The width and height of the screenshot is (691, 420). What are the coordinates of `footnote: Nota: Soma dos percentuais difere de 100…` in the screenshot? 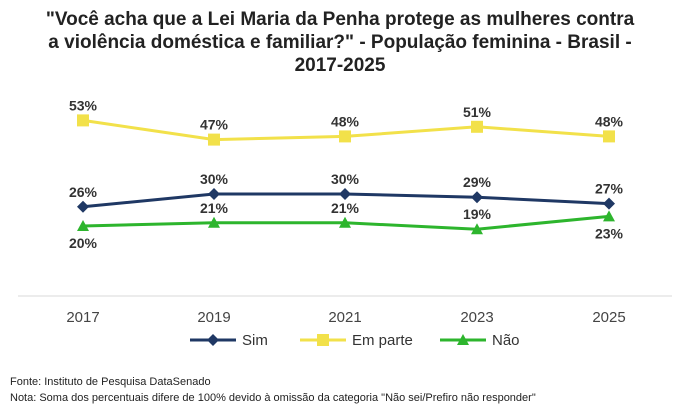 It's located at (273, 398).